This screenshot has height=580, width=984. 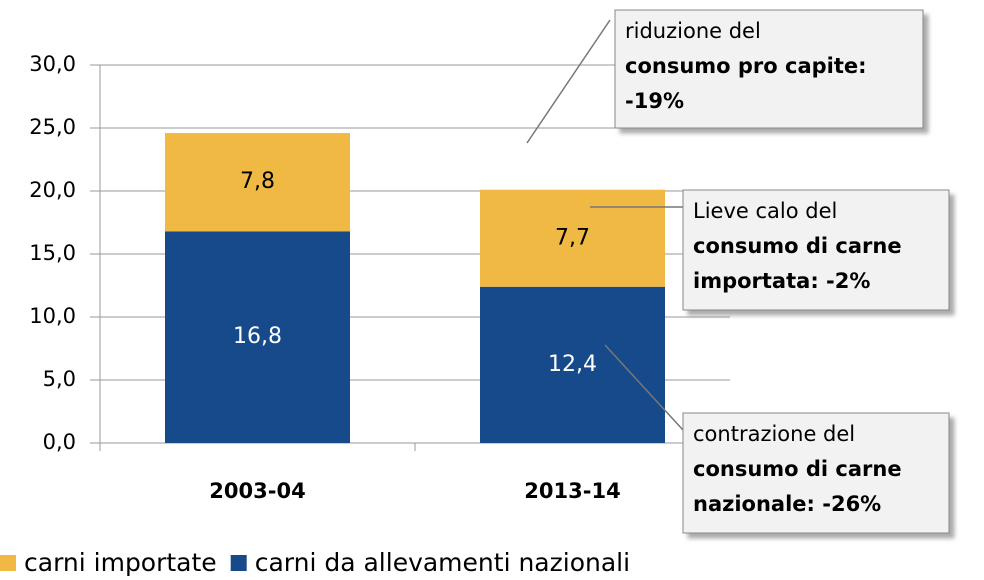 I want to click on callout-text: importata: -2%, so click(x=781, y=281).